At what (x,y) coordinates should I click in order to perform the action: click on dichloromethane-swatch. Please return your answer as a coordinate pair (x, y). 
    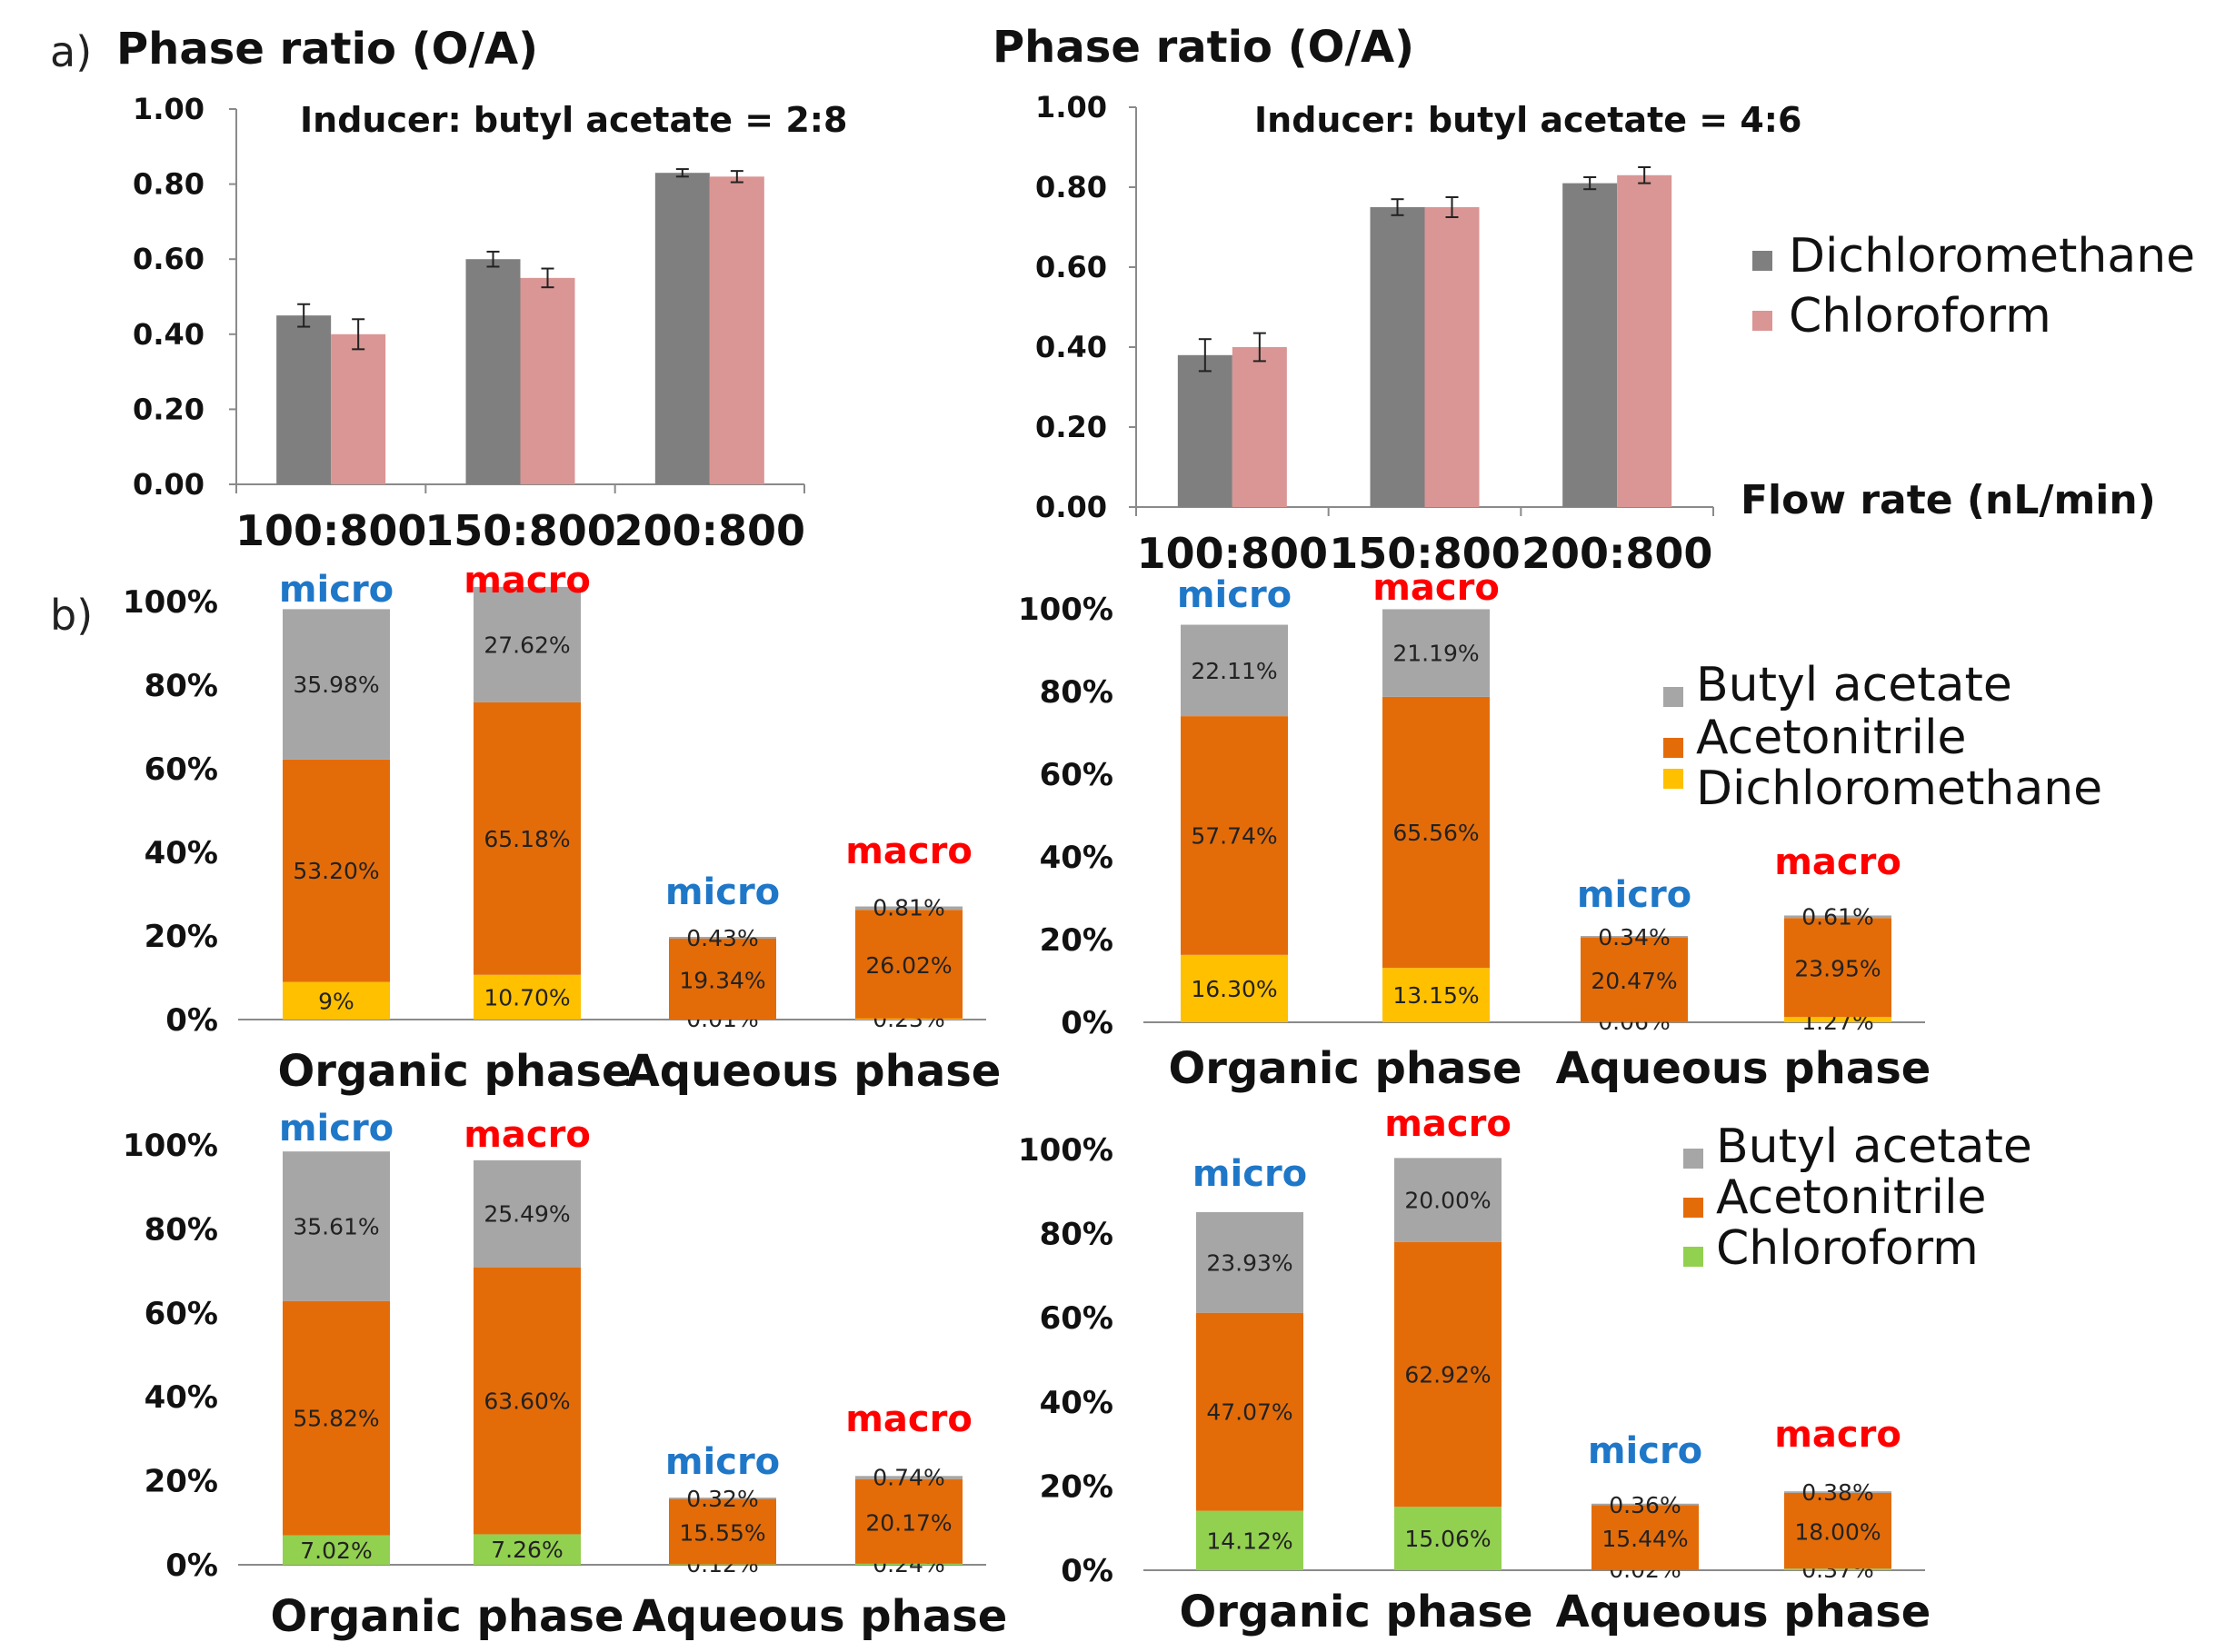
    Looking at the image, I should click on (1673, 779).